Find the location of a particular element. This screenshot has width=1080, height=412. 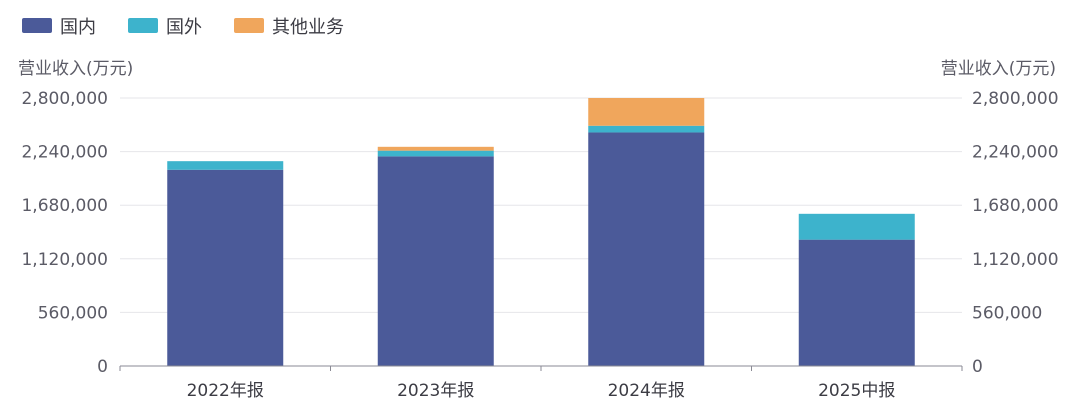

y-tick-label-left: 0 is located at coordinates (102, 367).